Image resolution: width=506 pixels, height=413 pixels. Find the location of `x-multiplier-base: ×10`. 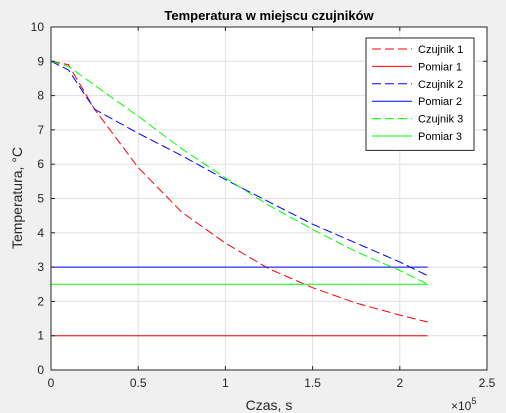

x-multiplier-base: ×10 is located at coordinates (461, 406).